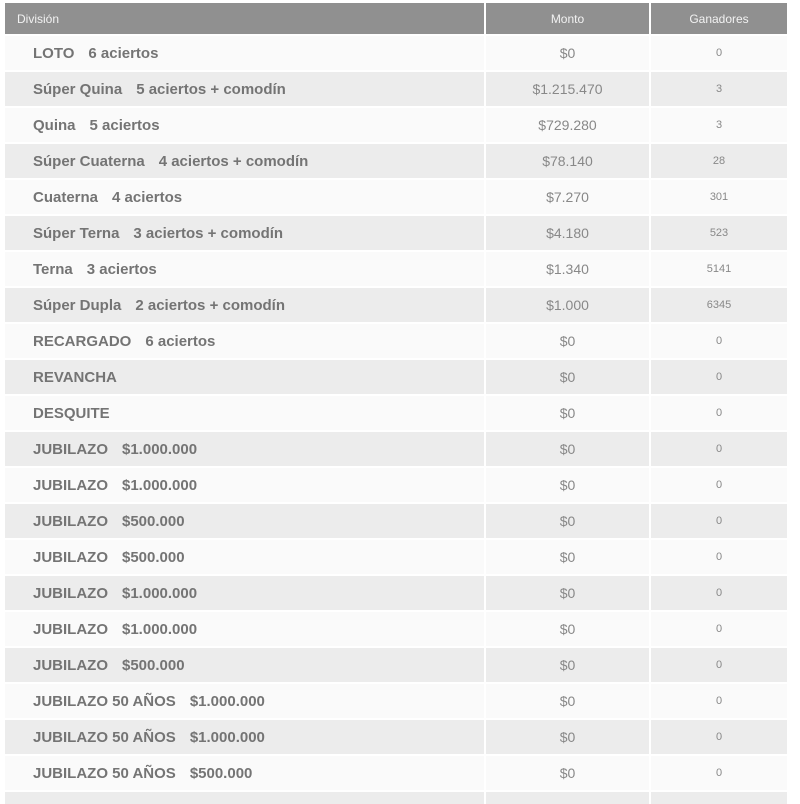  Describe the element at coordinates (244, 89) in the screenshot. I see `division-cell: Súper Quina 5 aciertos + comodín` at that location.